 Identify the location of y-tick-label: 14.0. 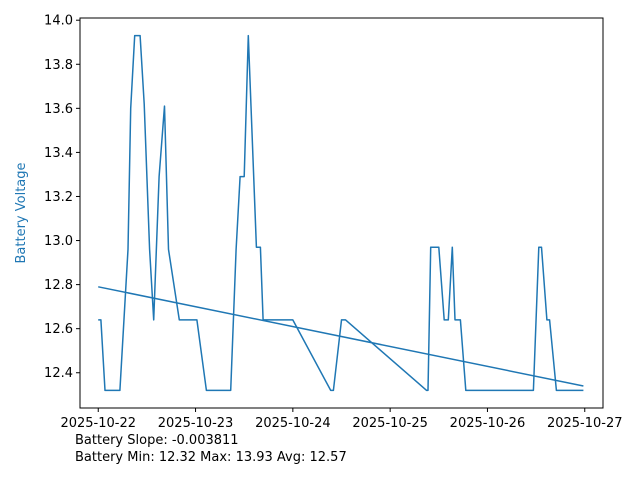
(58, 21).